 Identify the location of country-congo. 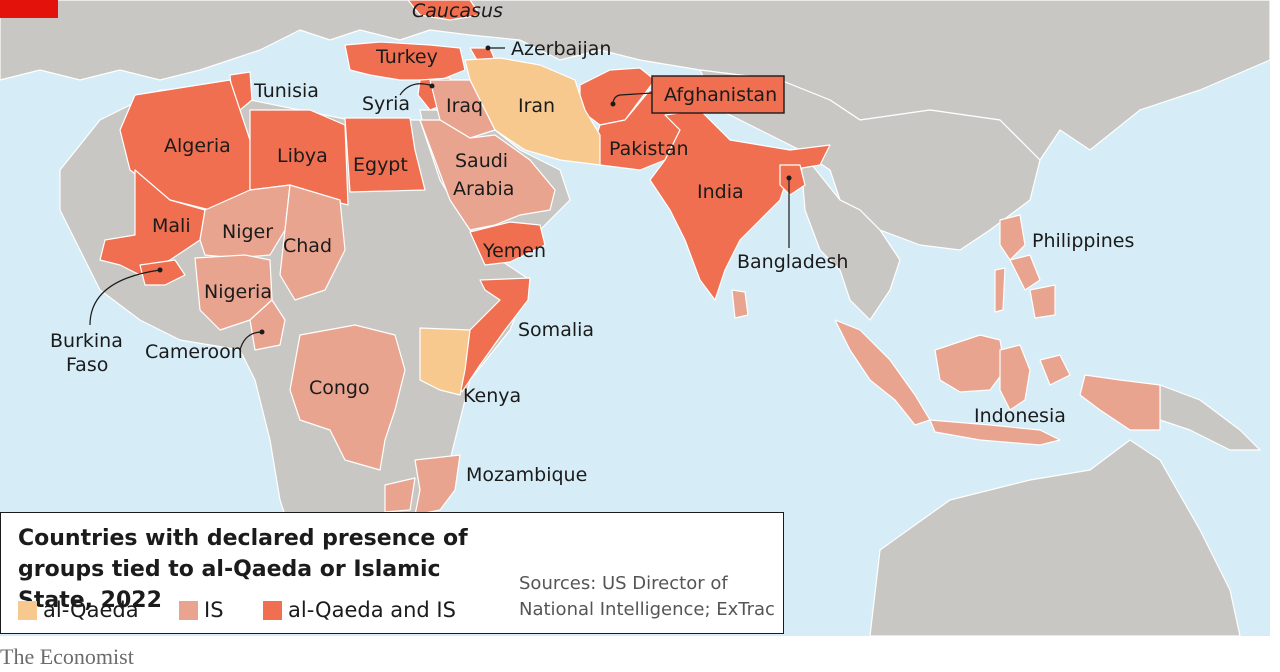
(347, 397).